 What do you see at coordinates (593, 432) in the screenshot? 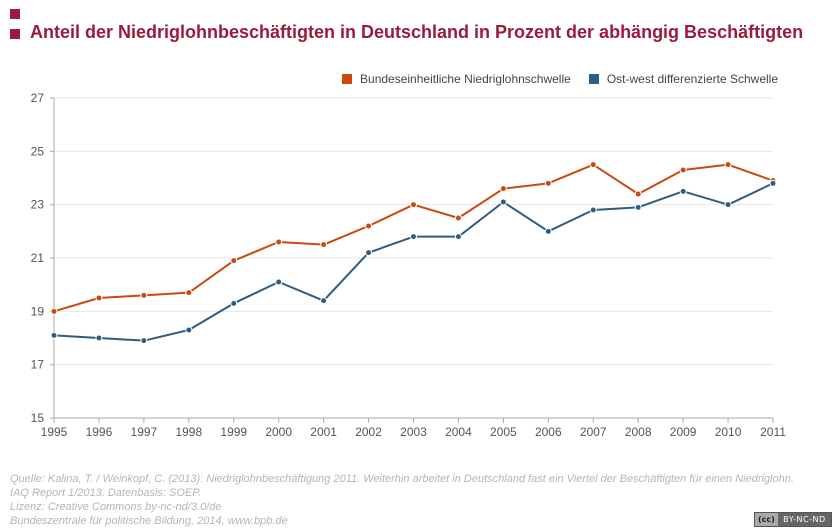
I see `x-tick-label: 2007` at bounding box center [593, 432].